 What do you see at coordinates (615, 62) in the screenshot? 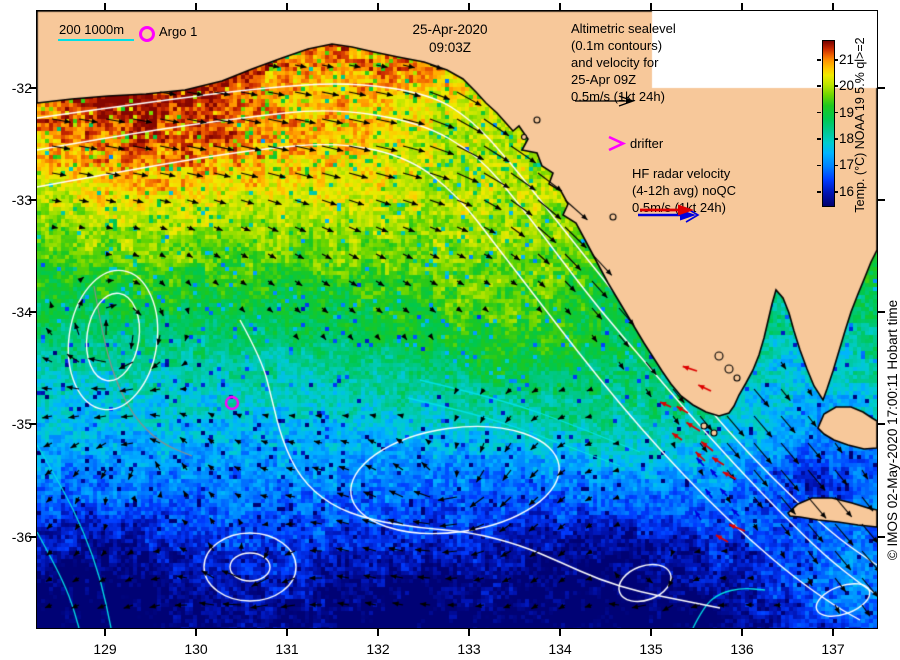
I see `altimetric-line: and velocity for` at bounding box center [615, 62].